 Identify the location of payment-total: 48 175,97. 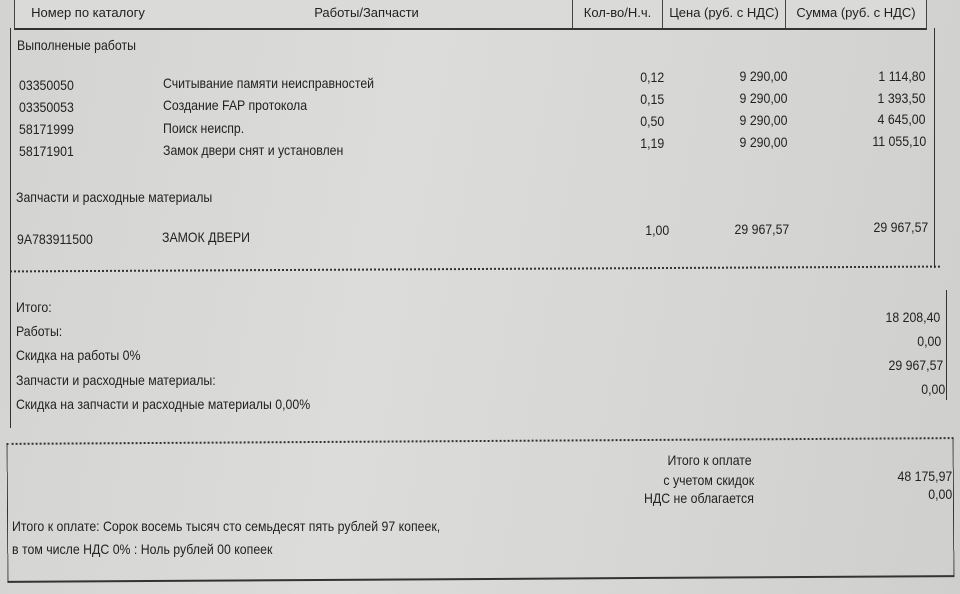
(924, 476).